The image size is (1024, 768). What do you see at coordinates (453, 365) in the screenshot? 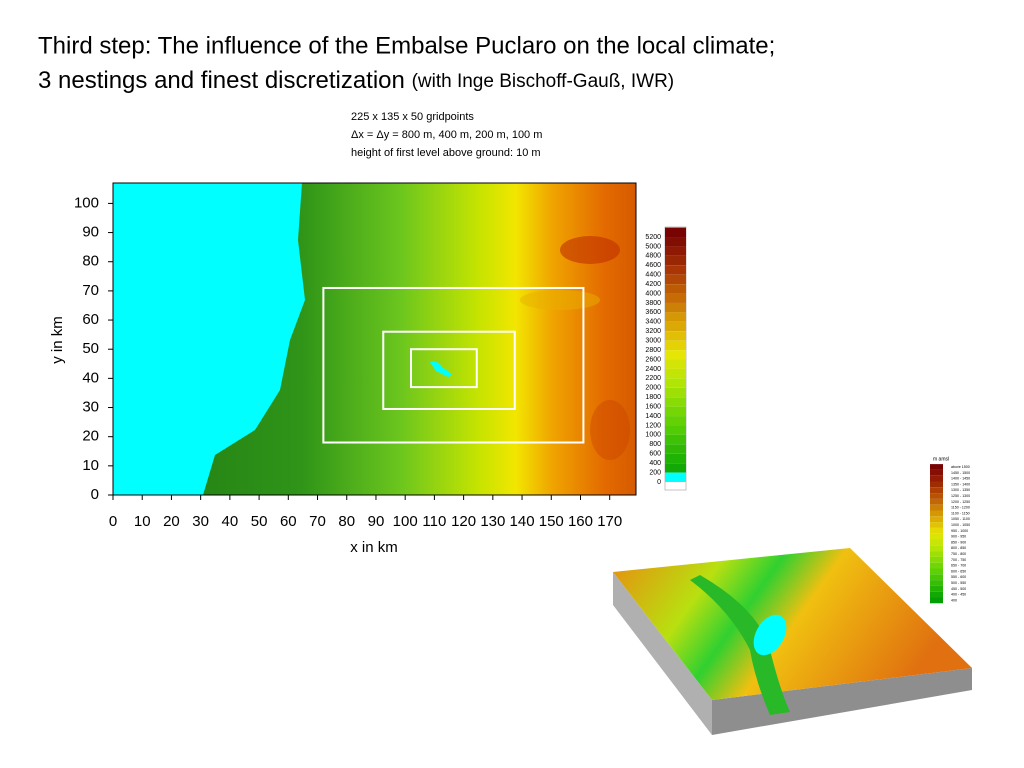
I see `nest-domain` at bounding box center [453, 365].